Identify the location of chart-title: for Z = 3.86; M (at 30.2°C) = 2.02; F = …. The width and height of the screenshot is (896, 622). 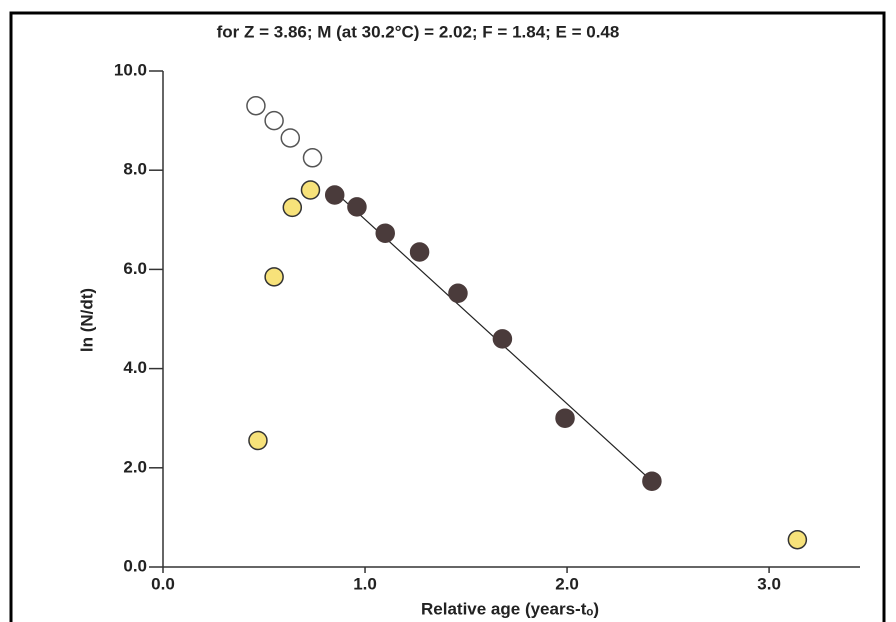
(418, 31).